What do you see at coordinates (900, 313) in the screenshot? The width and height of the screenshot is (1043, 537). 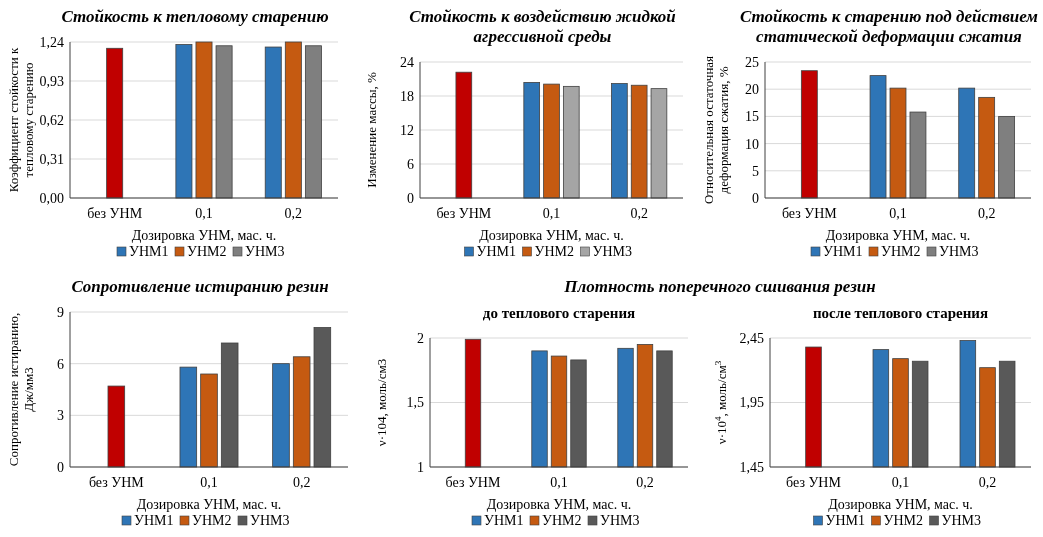 I see `chart-subtitle: после теплового старения` at bounding box center [900, 313].